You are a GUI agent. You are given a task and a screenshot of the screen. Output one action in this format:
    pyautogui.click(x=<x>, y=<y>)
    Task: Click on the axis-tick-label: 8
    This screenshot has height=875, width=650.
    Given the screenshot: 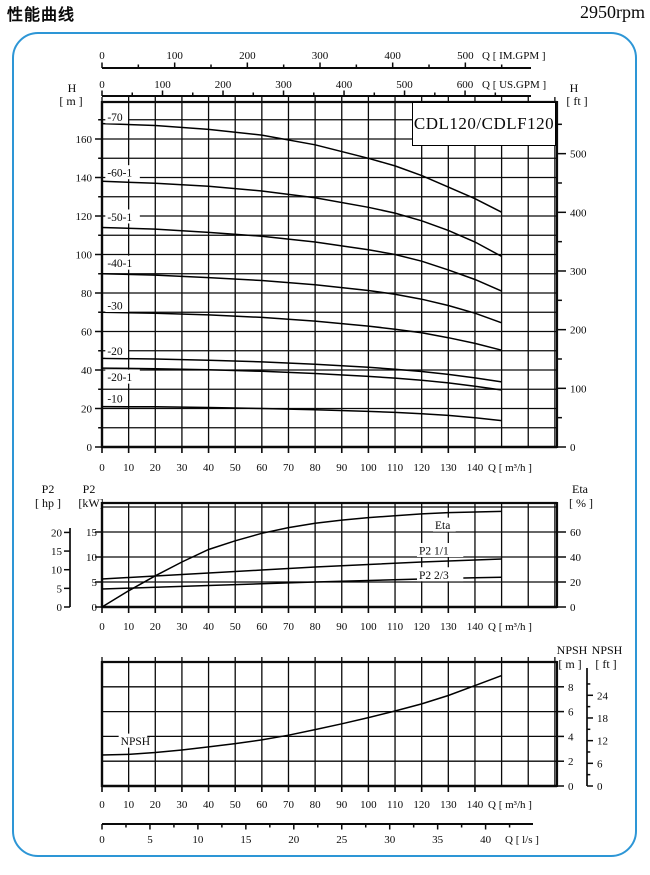 What is the action you would take?
    pyautogui.click(x=571, y=688)
    